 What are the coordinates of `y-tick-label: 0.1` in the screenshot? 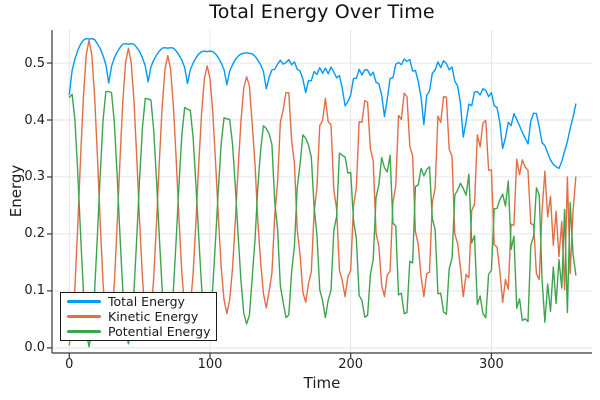 It's located at (34, 291).